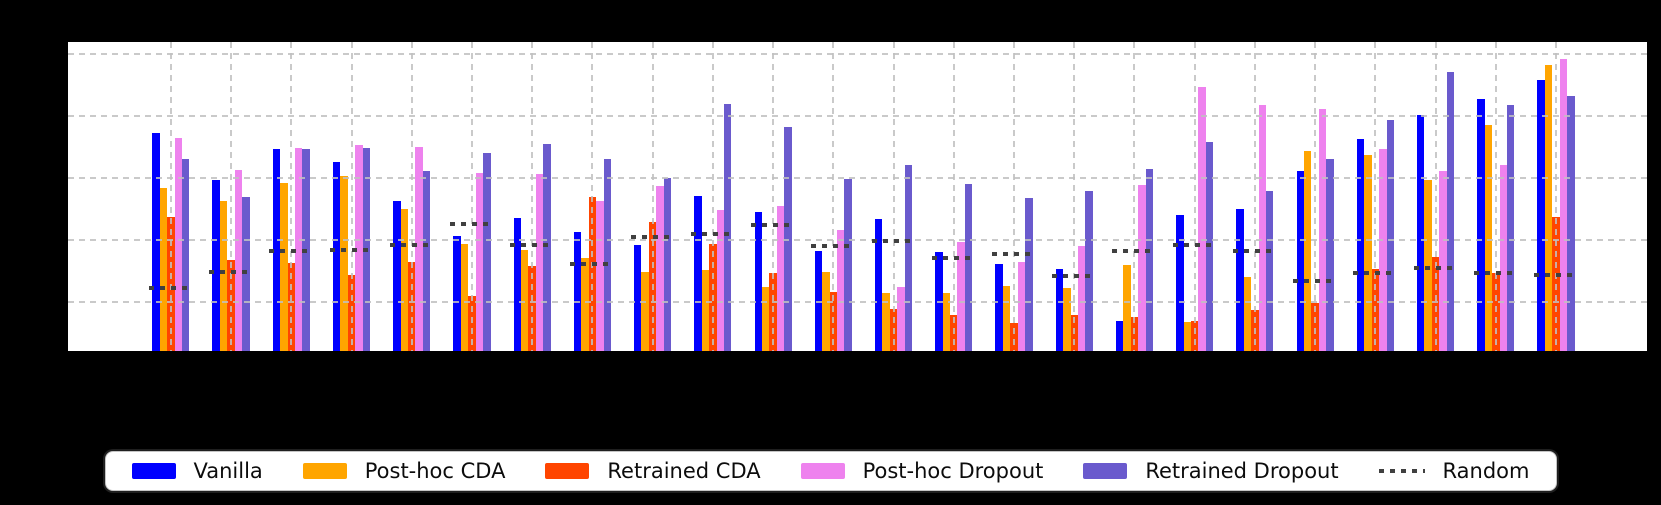 Image resolution: width=1661 pixels, height=505 pixels. Describe the element at coordinates (567, 471) in the screenshot. I see `retrained-cda-swatch-icon` at that location.